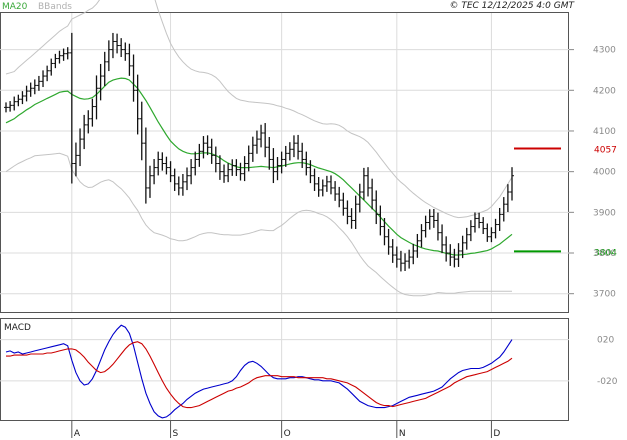 The width and height of the screenshot is (627, 440). I want to click on bbands-legend-label: BBands, so click(55, 7).